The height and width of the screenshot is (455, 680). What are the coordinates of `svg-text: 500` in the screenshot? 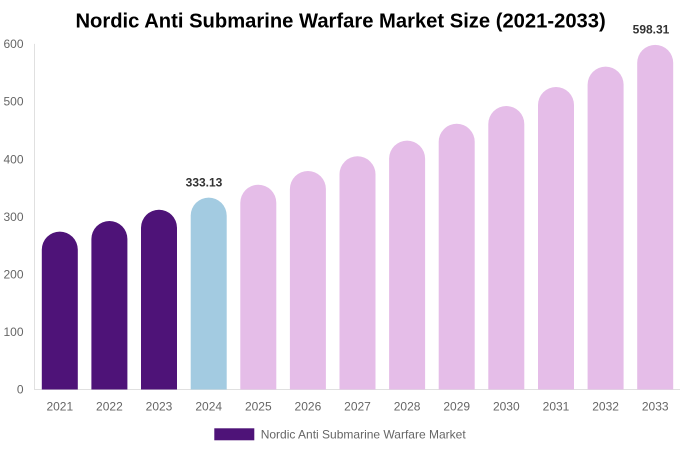 It's located at (13, 102).